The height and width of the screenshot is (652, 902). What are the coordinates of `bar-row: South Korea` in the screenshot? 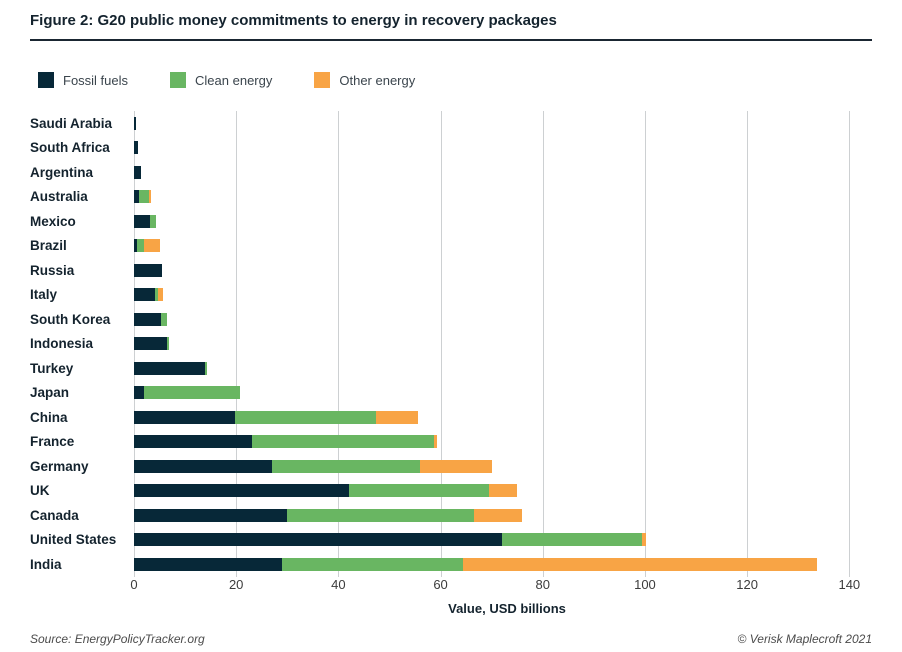 It's located at (455, 319).